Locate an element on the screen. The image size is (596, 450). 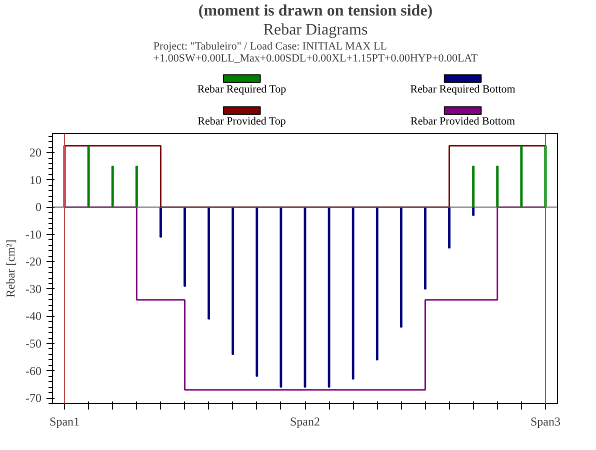
y-tick-label: -10 is located at coordinates (34, 234).